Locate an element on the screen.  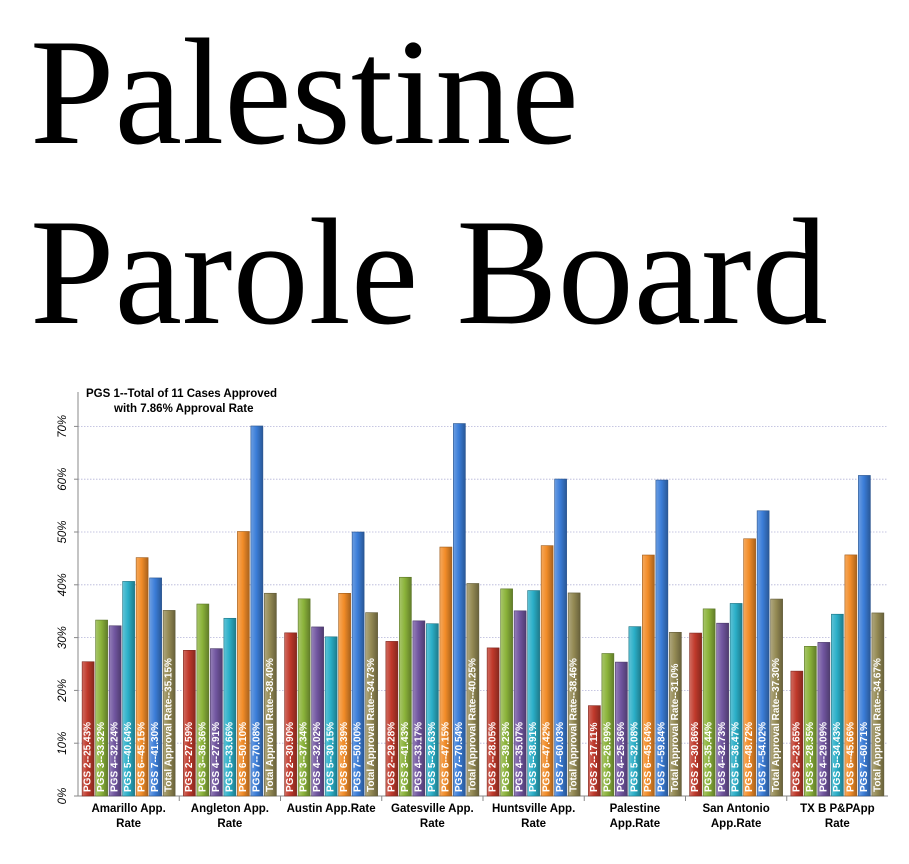
bar-data-label: PGS 2--23.65% is located at coordinates (796, 757).